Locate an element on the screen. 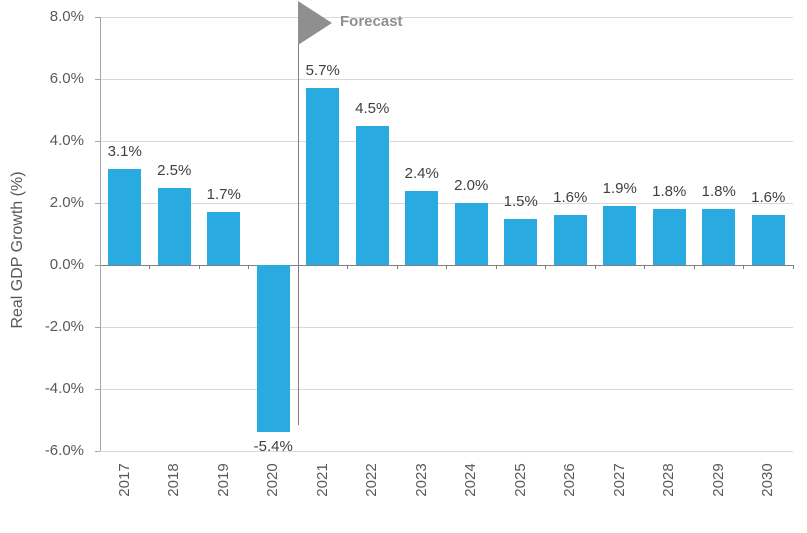 Image resolution: width=807 pixels, height=533 pixels. y-axis-tick-label: -6.0% is located at coordinates (64, 450).